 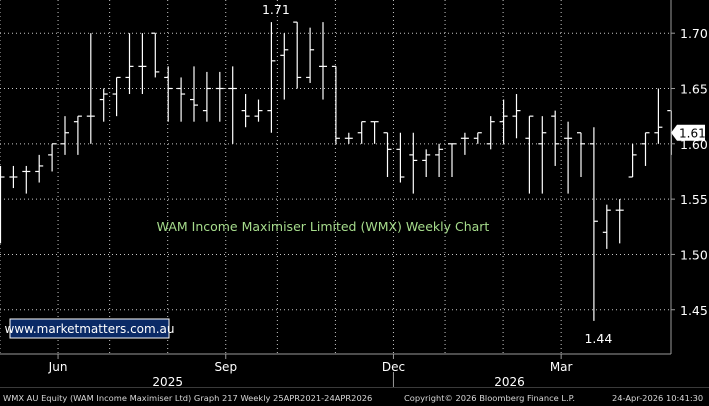 What do you see at coordinates (694, 199) in the screenshot?
I see `y-tick-label: 1.55` at bounding box center [694, 199].